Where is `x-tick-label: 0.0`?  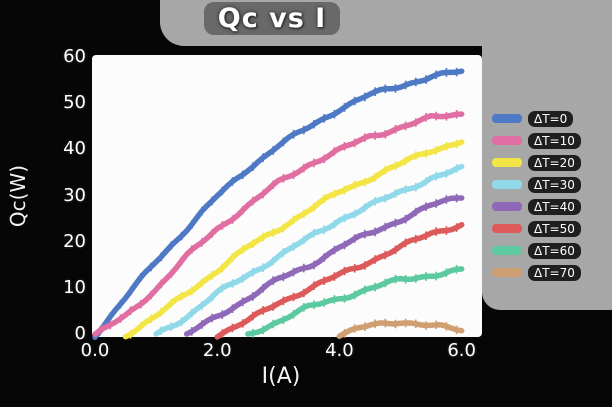
x-tick-label: 0.0 is located at coordinates (95, 350).